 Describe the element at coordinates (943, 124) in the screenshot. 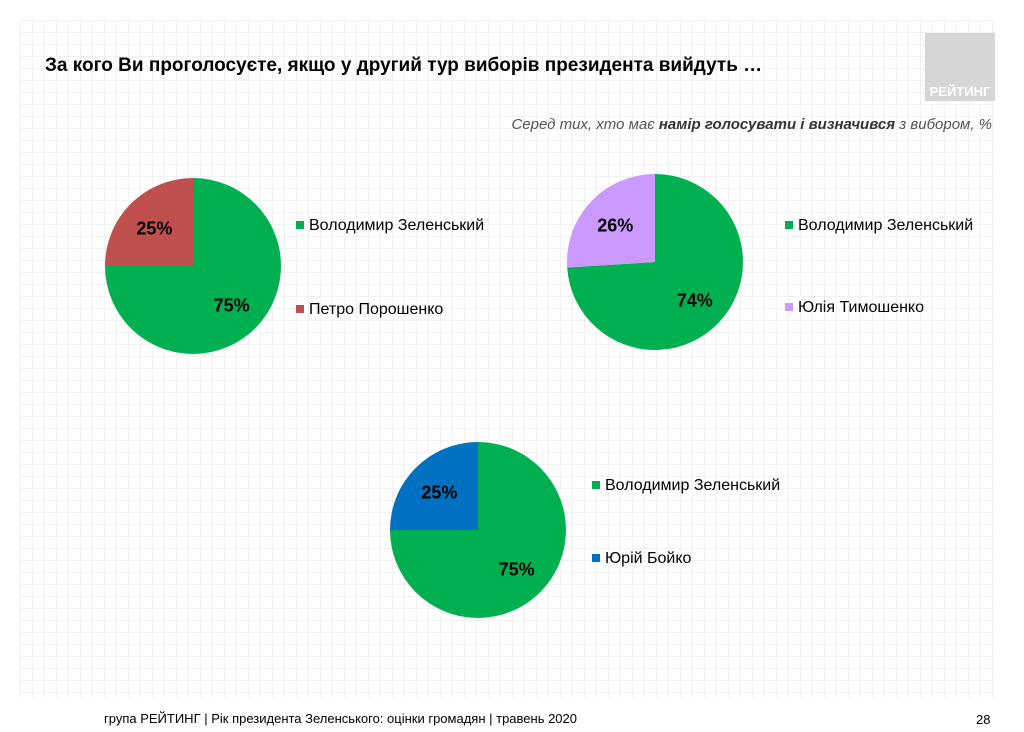

I see `subtitle-post: з вибором, %` at that location.